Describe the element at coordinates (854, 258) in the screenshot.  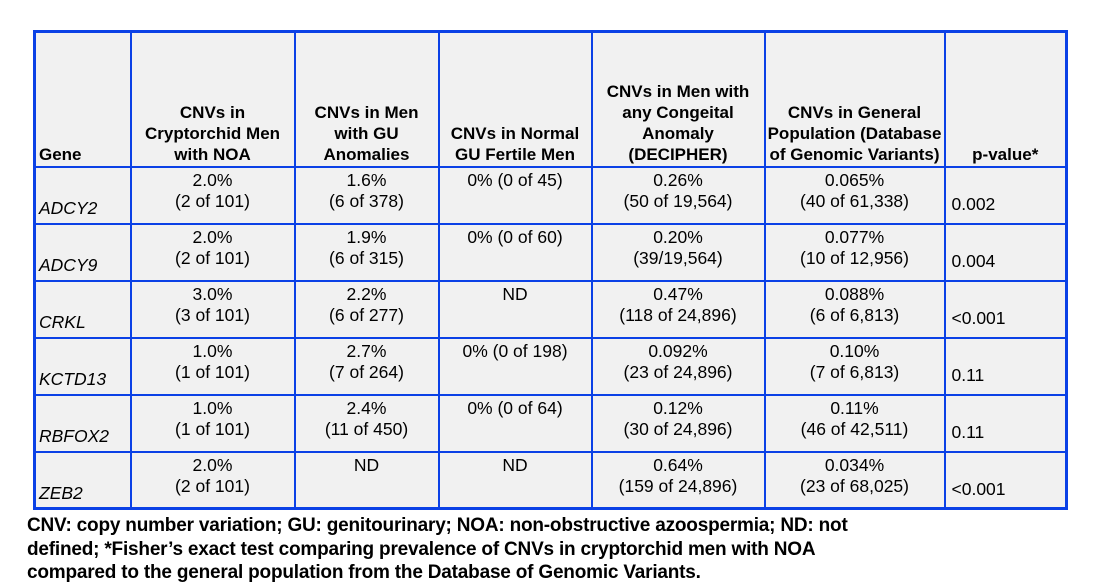
I see `cell-count: (10 of 12,956)` at that location.